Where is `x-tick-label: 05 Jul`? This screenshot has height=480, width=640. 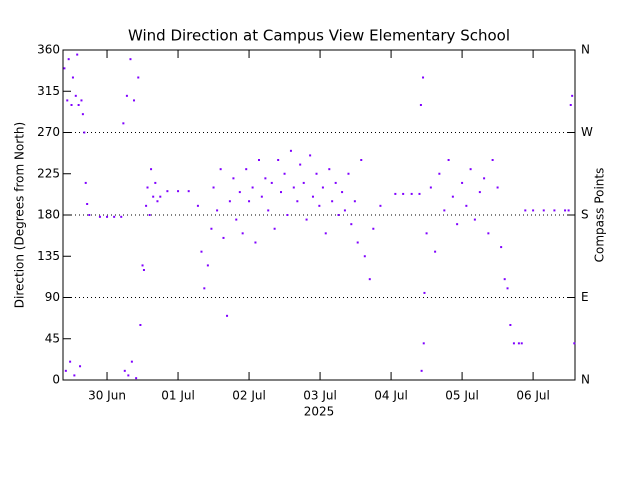 x-tick-label: 05 Jul is located at coordinates (462, 396).